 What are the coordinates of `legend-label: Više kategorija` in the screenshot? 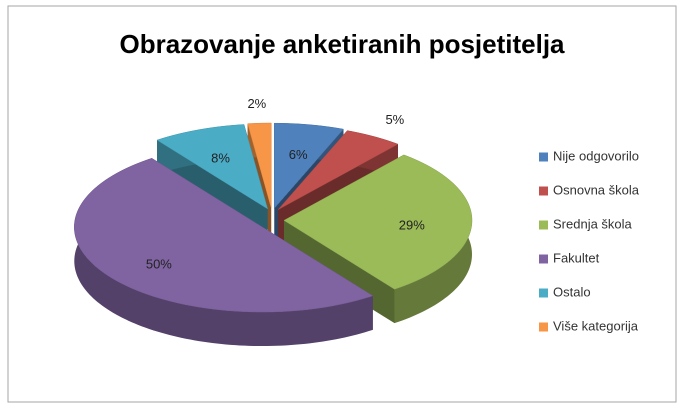 It's located at (596, 325).